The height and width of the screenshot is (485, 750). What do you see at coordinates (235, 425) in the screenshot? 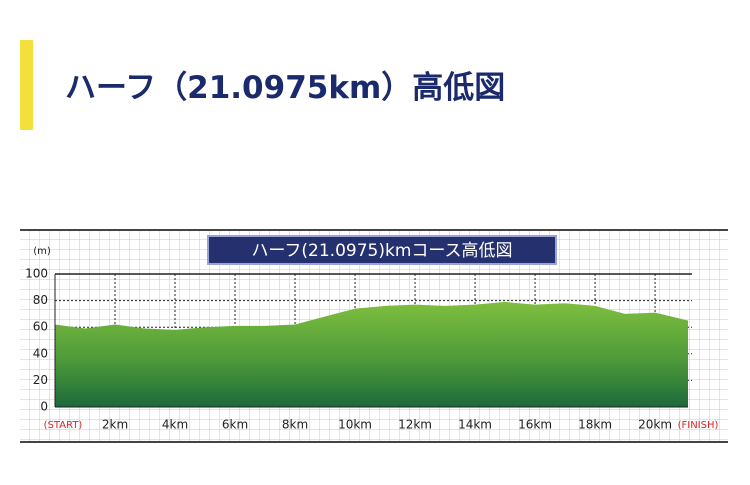
I see `x-tick-label: 6km` at bounding box center [235, 425].